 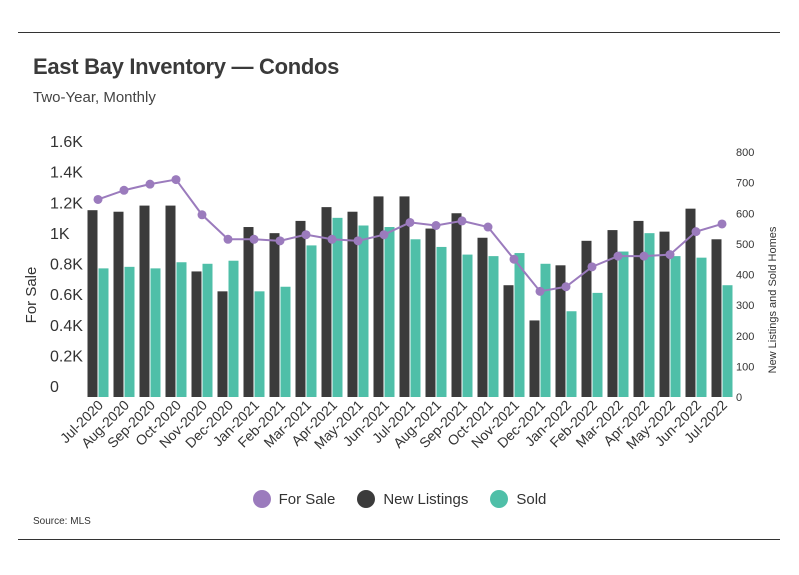 What do you see at coordinates (745, 245) in the screenshot?
I see `y-tick-label-right: 500` at bounding box center [745, 245].